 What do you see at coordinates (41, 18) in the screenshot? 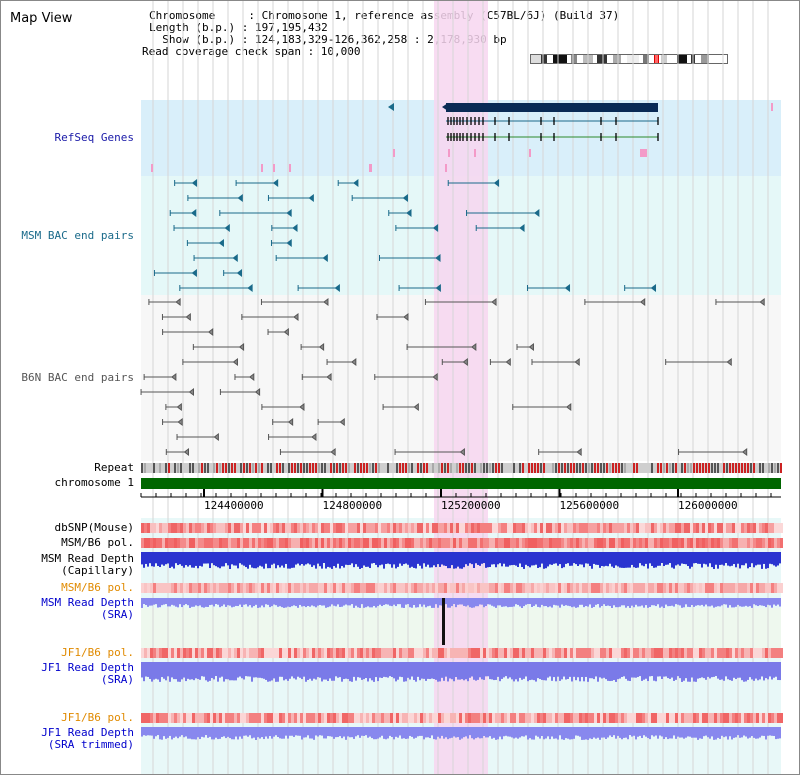
I see `map-view-title: Map View` at bounding box center [41, 18].